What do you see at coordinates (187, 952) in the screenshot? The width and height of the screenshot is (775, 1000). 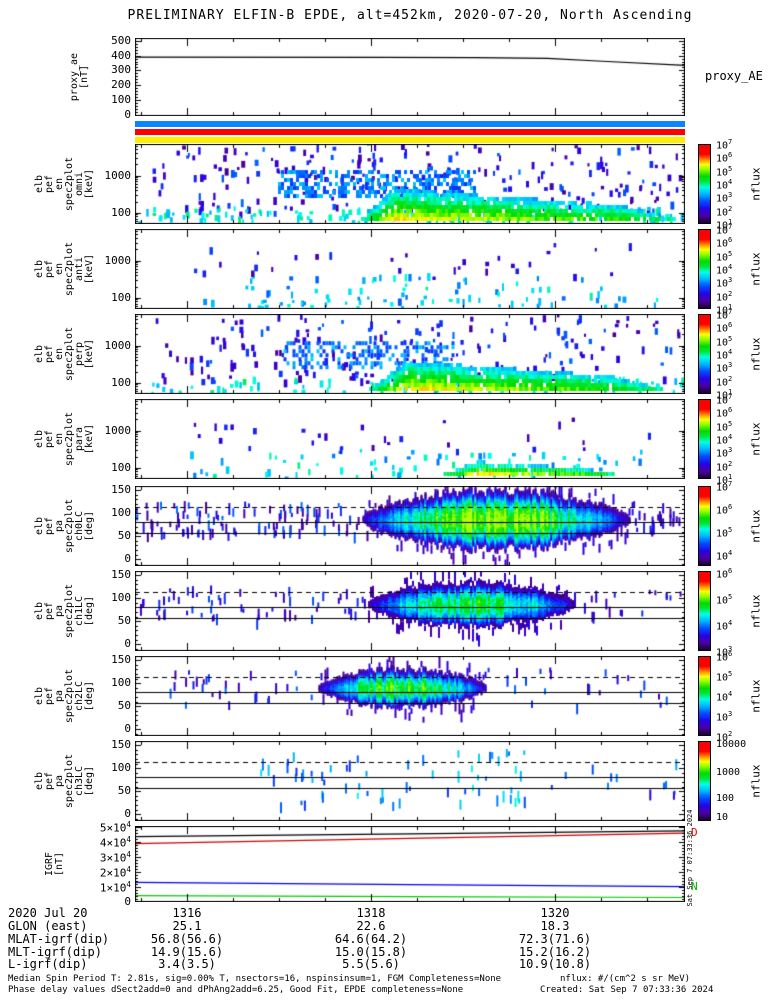 I see `mlt-value-0: 14.9(15.6)` at bounding box center [187, 952].